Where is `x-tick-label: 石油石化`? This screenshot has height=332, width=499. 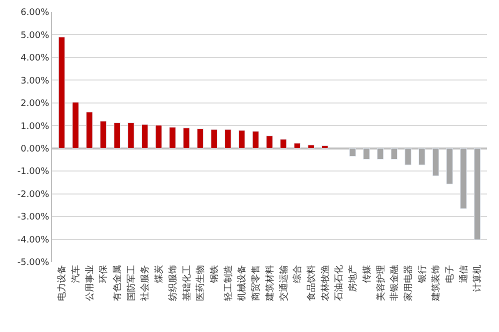
x-tick-label: 石油石化 is located at coordinates (339, 282).